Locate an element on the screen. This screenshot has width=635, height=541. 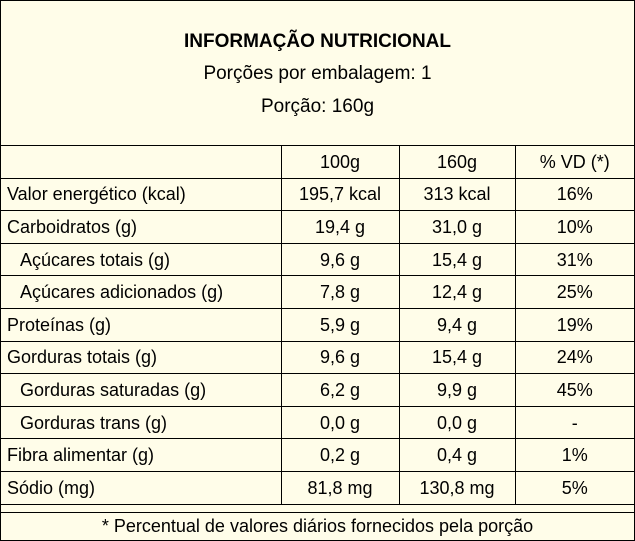
table-row: Gorduras totais (g) 9,6 g 15,4 g 24% is located at coordinates (317, 357).